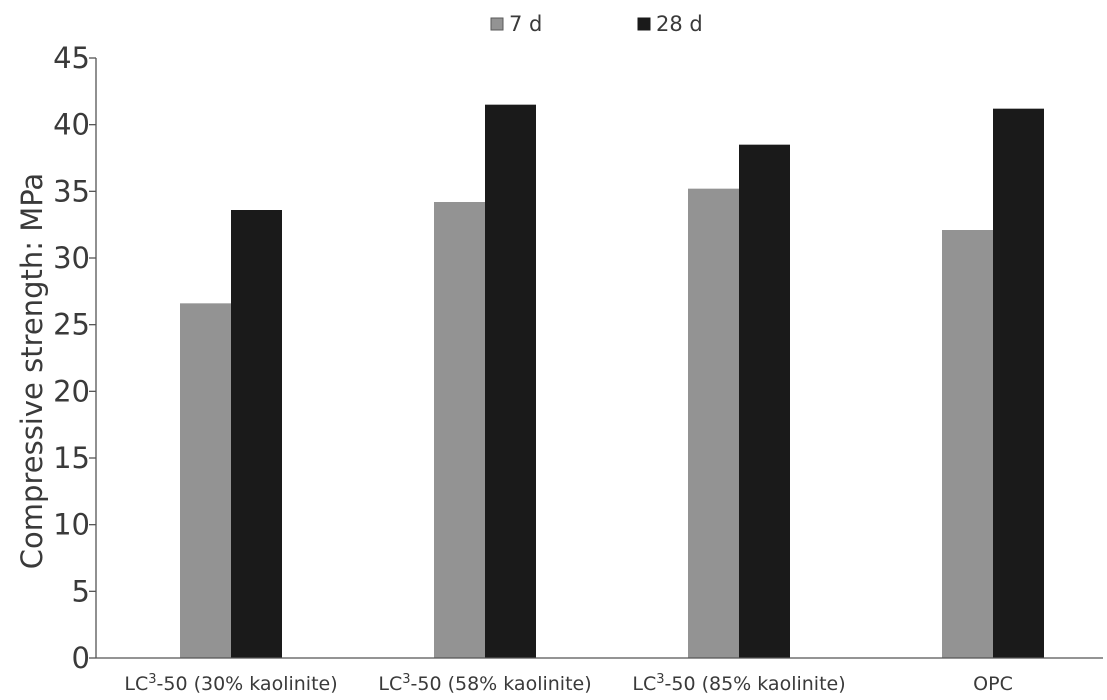 The image size is (1107, 700). What do you see at coordinates (71, 58) in the screenshot?
I see `y-tick-label: 45` at bounding box center [71, 58].